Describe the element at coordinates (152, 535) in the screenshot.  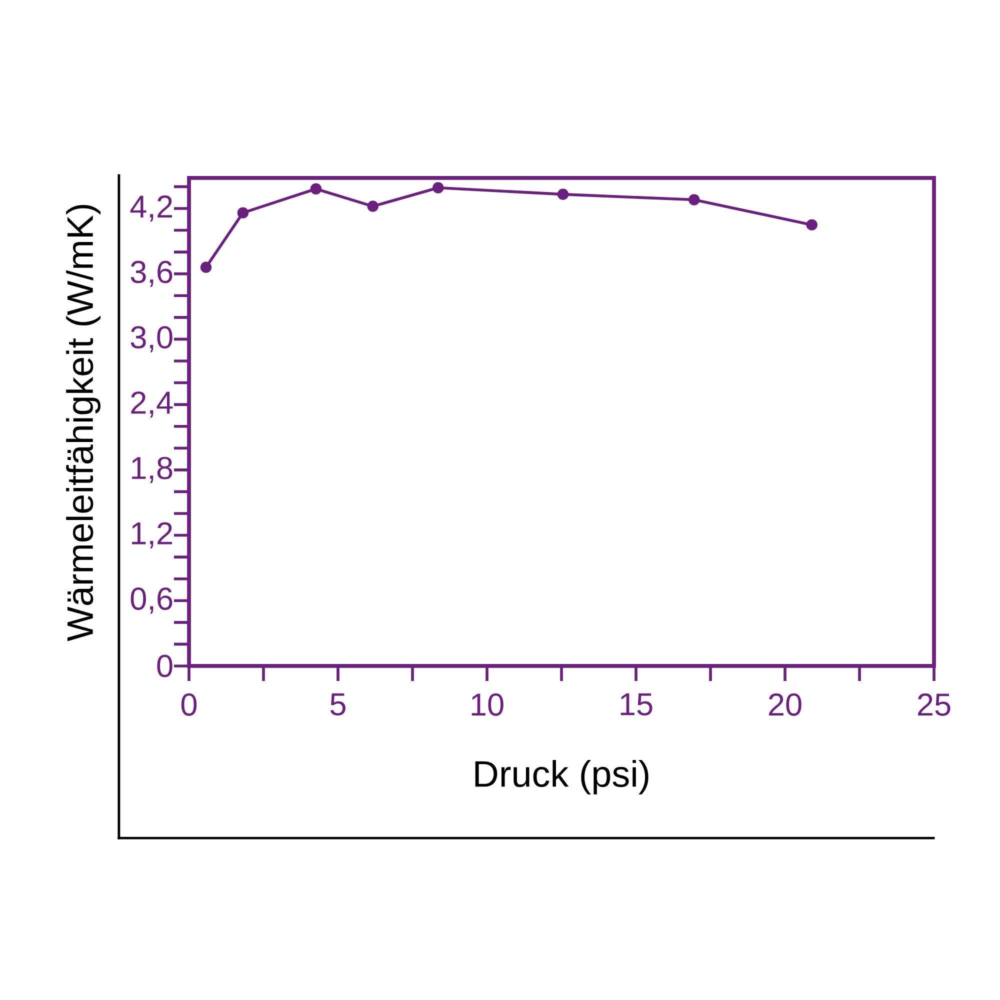
I see `y-tick-label: 1,2` at that location.